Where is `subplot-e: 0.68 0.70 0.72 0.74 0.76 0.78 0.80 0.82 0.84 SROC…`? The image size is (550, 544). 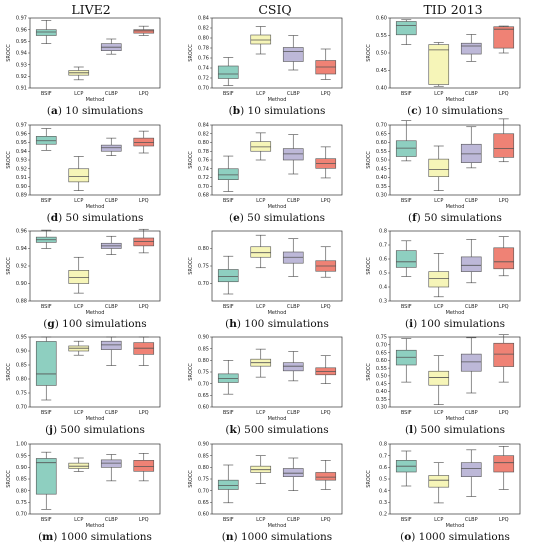 subplot-e: 0.68 0.70 0.72 0.74 0.76 0.78 0.80 0.82 0.84 SROC… is located at coordinates (265, 173).